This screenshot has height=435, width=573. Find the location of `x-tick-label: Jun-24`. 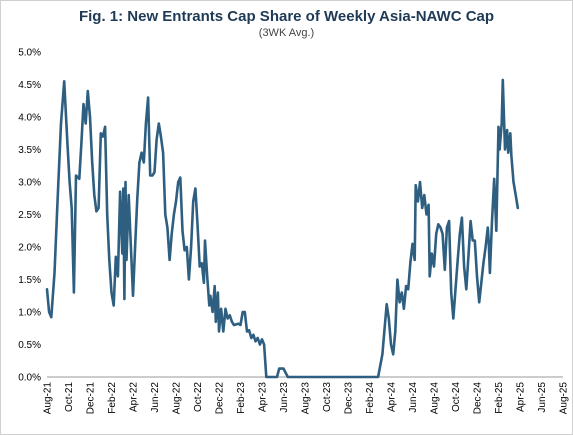

x-tick-label: Jun-24 is located at coordinates (413, 397).